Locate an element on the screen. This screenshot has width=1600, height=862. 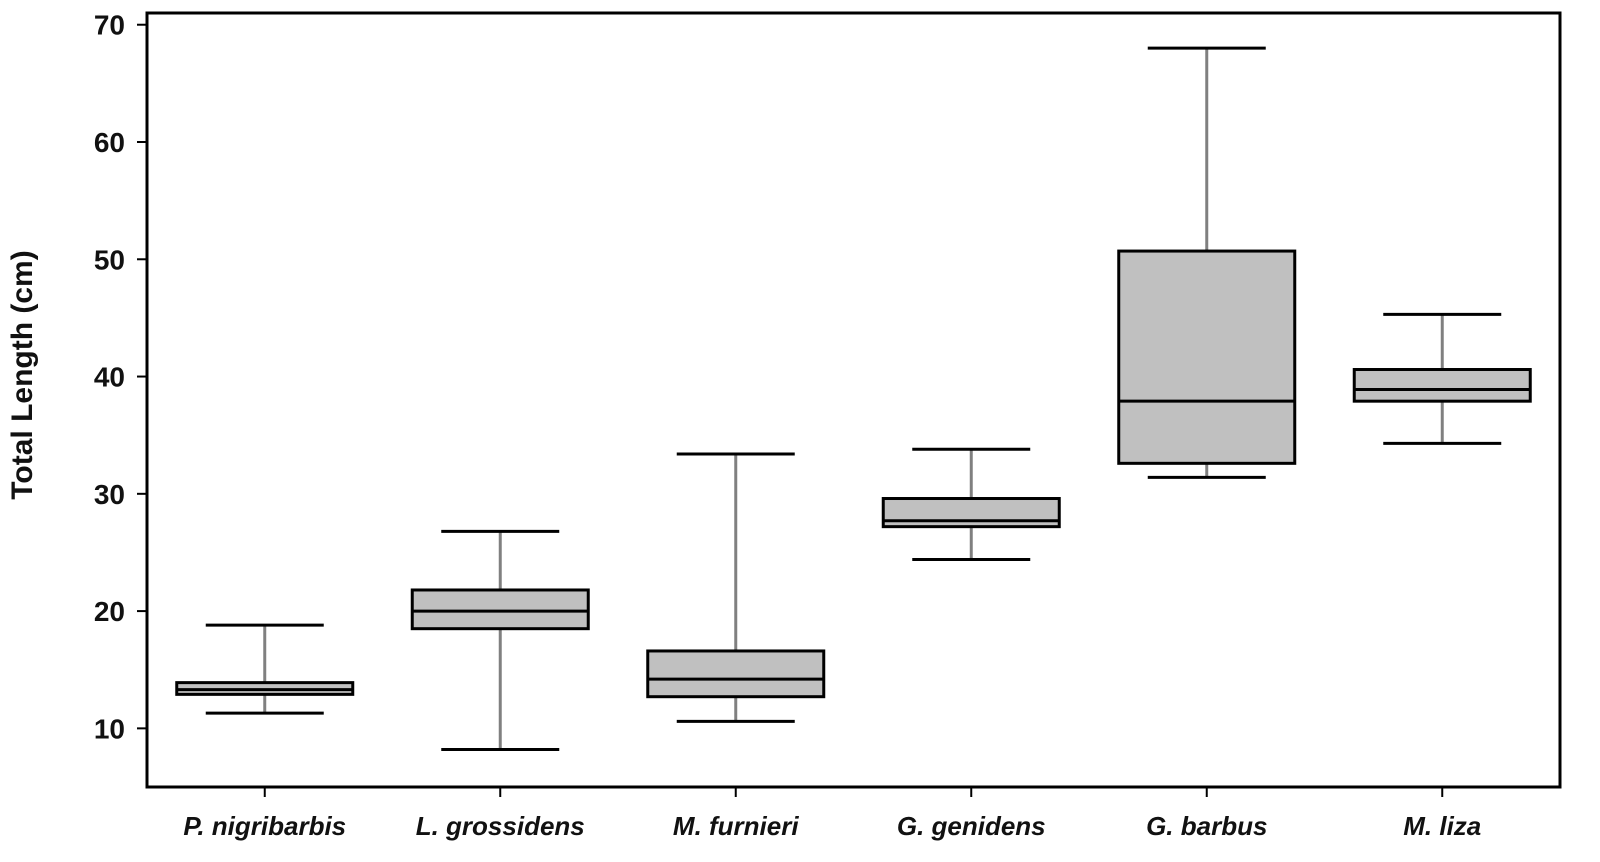
category-label: G. genidens is located at coordinates (971, 826).